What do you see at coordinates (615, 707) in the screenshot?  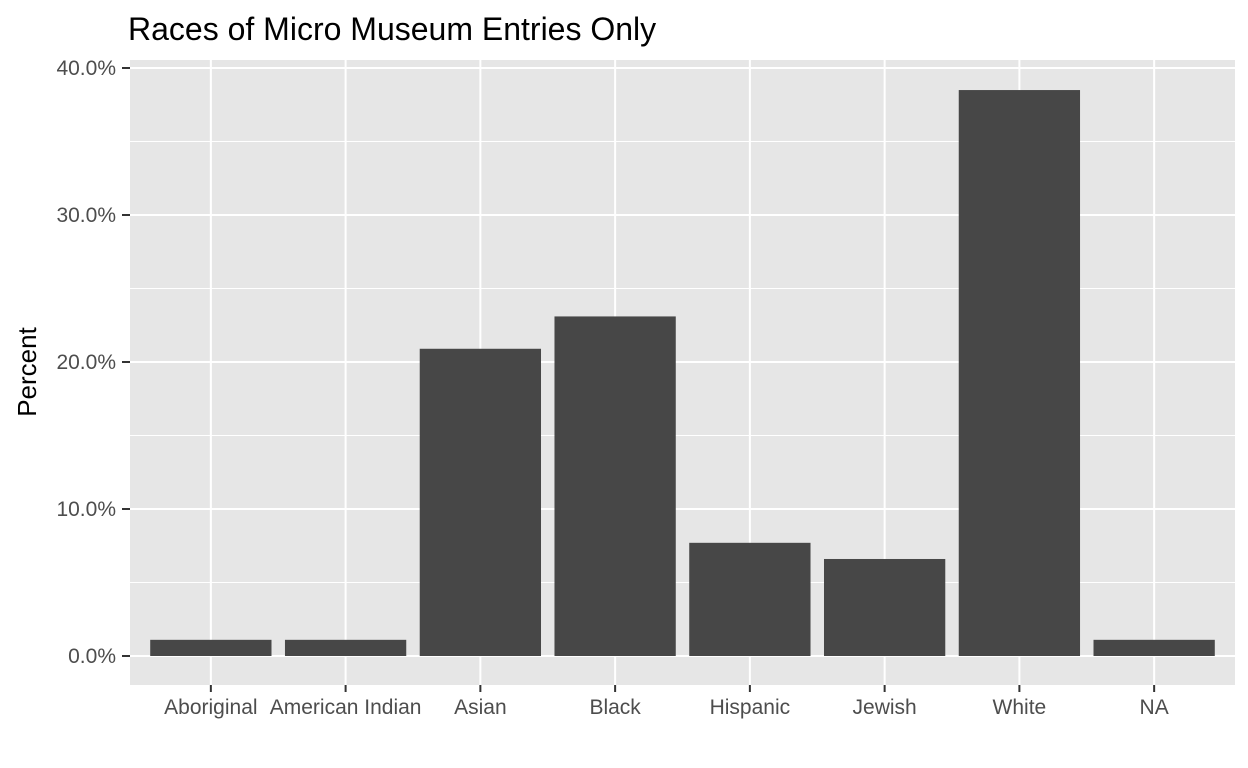 I see `x-tick-label: Black` at bounding box center [615, 707].